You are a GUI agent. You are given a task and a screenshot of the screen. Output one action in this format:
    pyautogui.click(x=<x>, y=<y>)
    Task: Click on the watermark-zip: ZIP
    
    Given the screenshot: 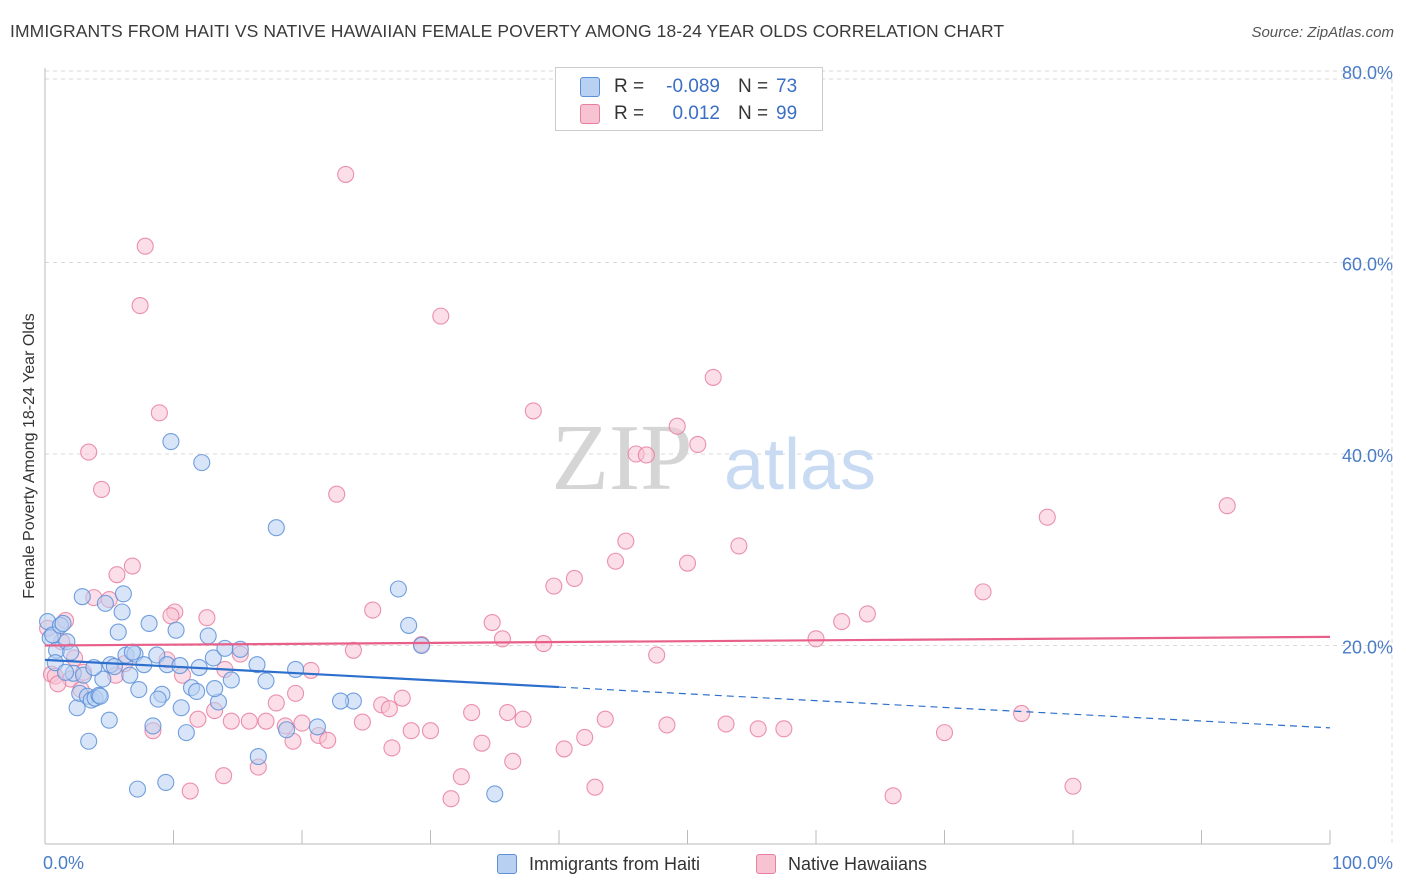 What is the action you would take?
    pyautogui.click(x=622, y=458)
    